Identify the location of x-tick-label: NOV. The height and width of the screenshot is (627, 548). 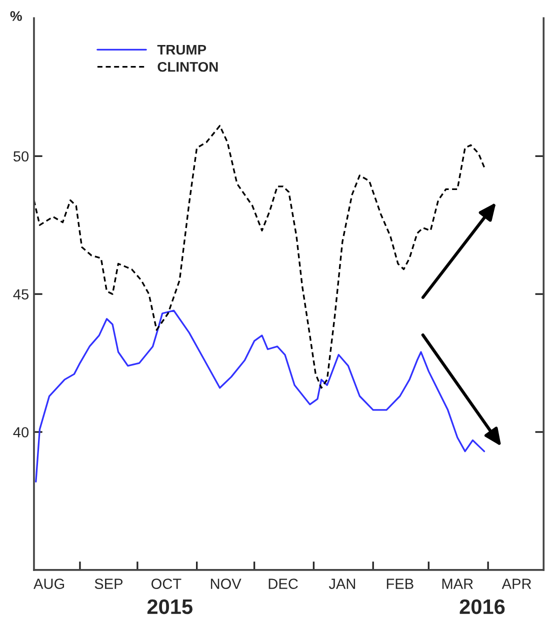
(226, 583).